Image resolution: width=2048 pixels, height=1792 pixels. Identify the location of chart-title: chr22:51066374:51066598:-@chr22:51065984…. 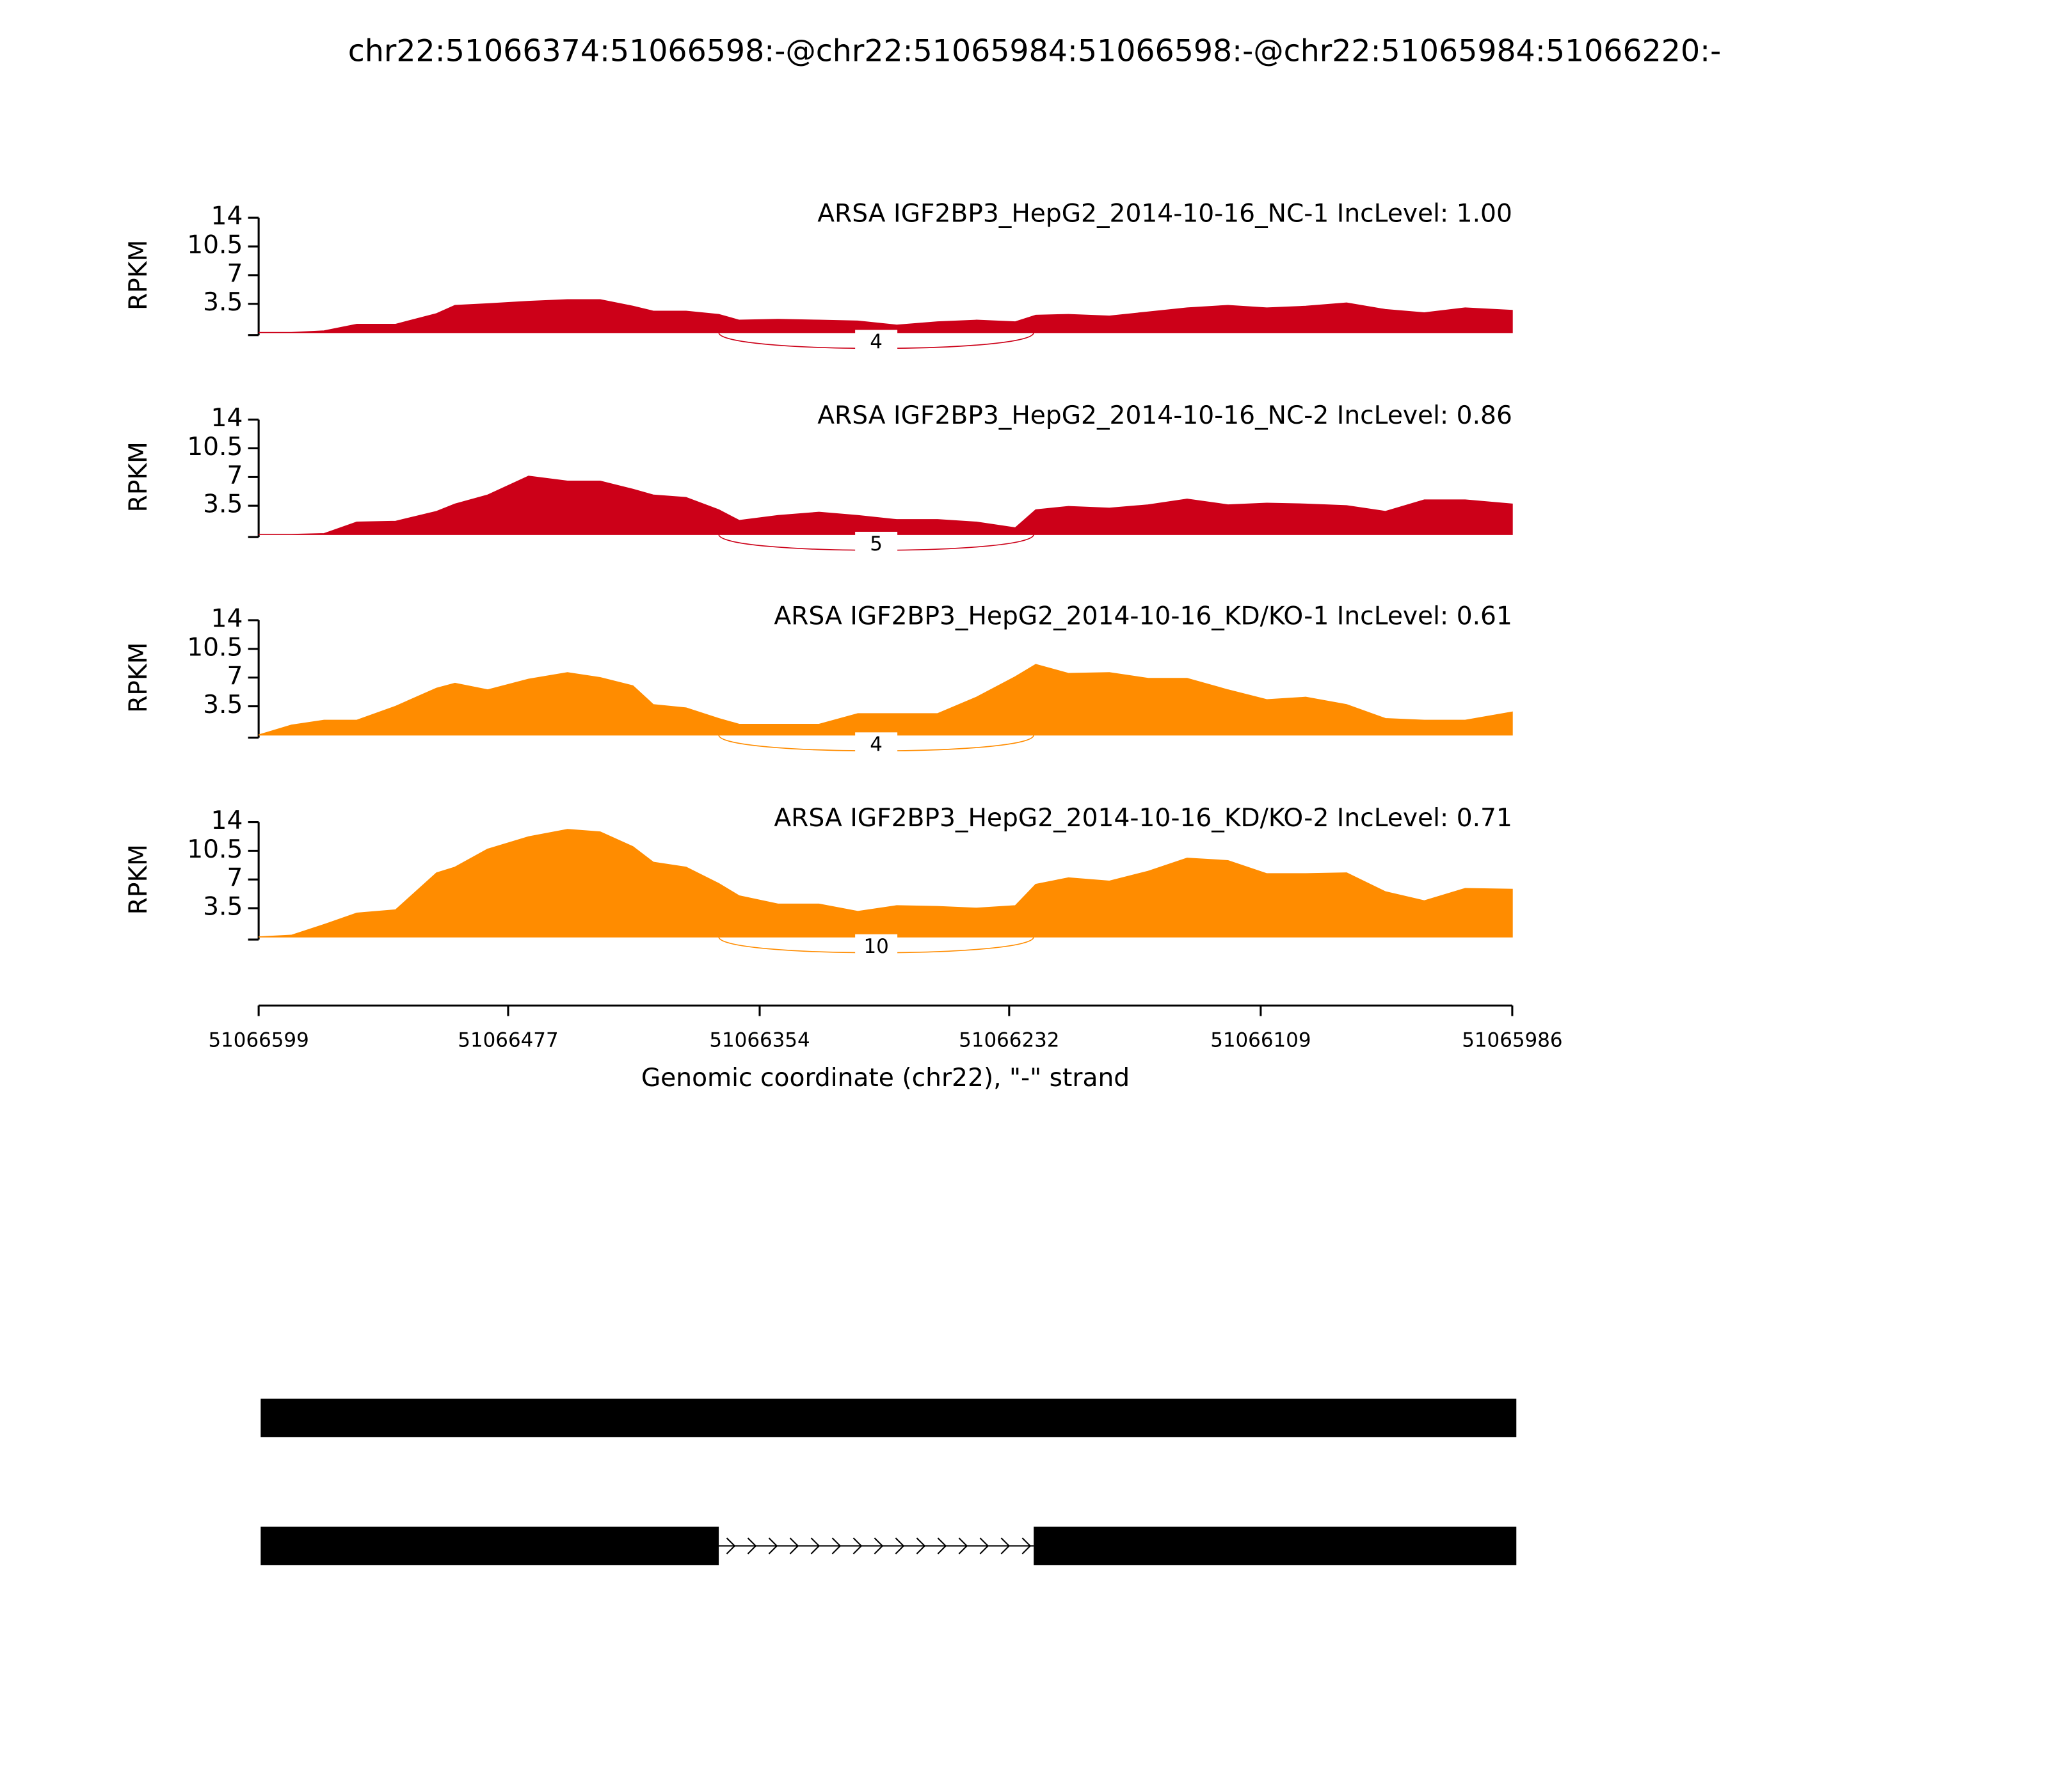
(1034, 50).